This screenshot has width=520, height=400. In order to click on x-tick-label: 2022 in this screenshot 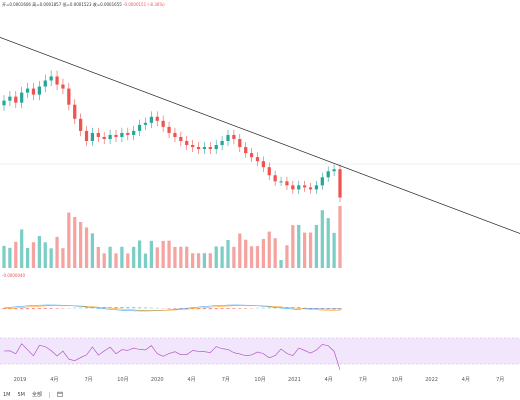, I will do `click(431, 380)`.